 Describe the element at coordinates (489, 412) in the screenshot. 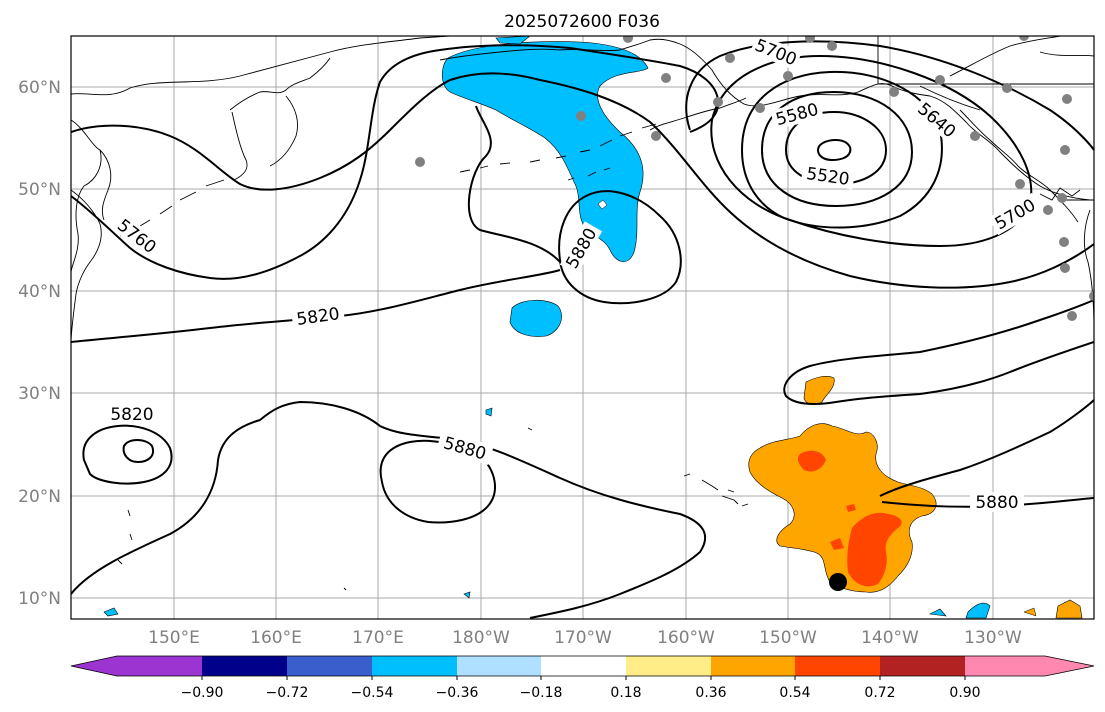

I see `negative-anomaly-small1` at that location.